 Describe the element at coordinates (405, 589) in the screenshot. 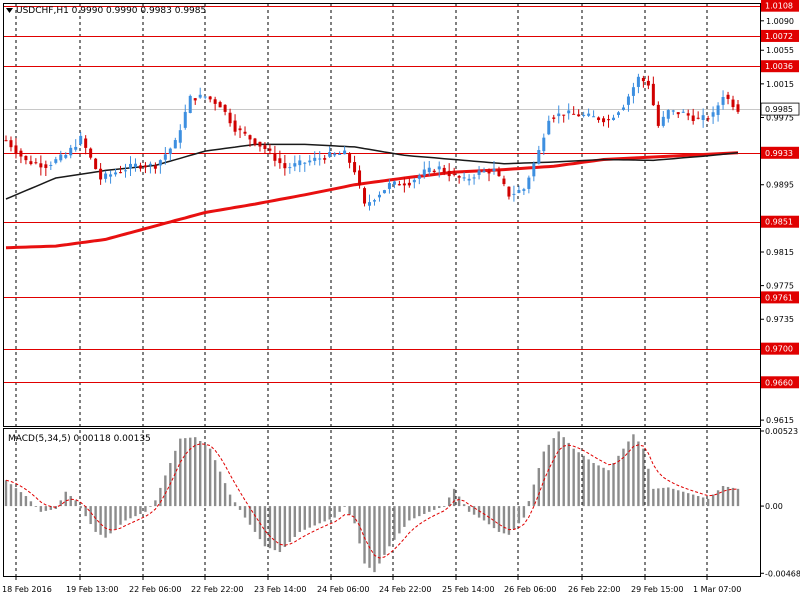

I see `time-label: 24 Feb 22:00` at that location.